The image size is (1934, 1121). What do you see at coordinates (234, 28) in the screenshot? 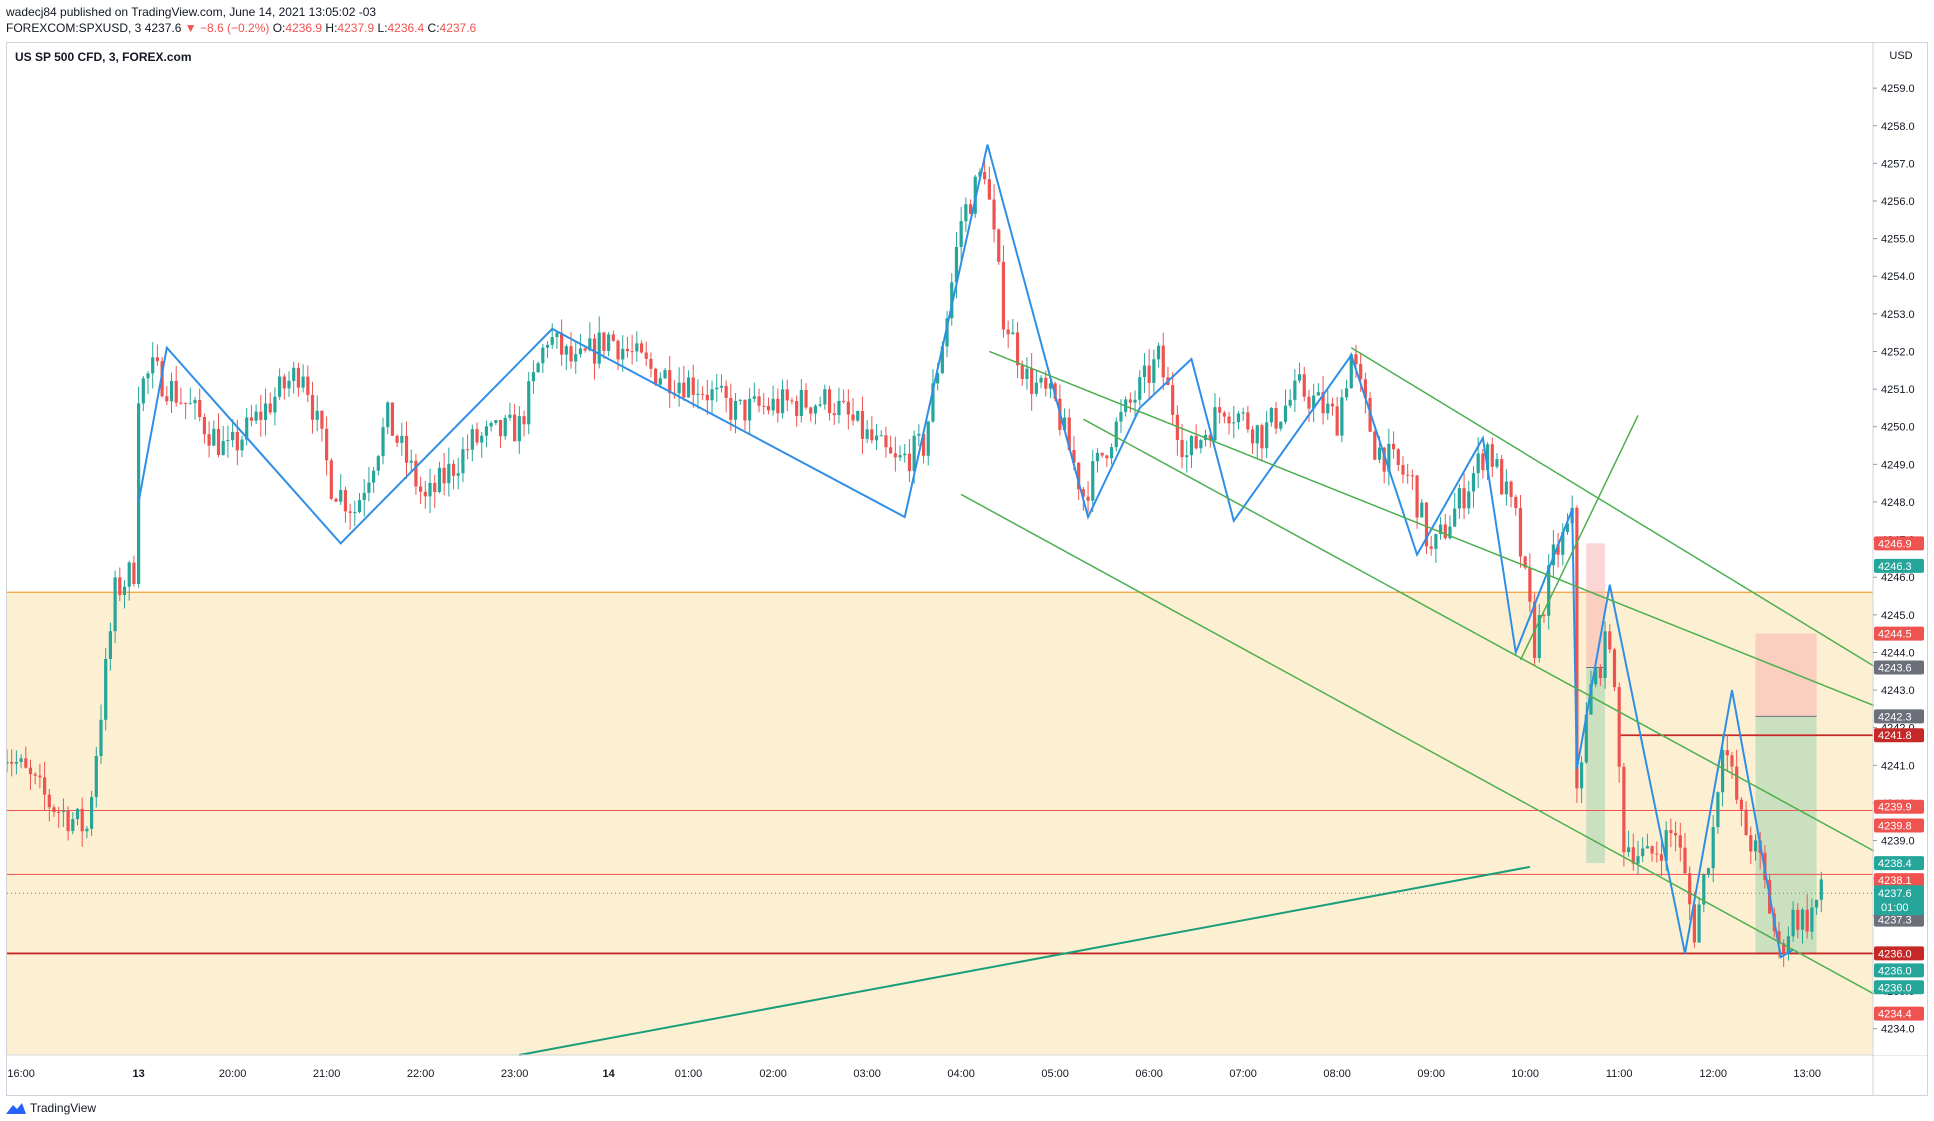
I see `price-change: −8.6 (−0.2%)` at bounding box center [234, 28].